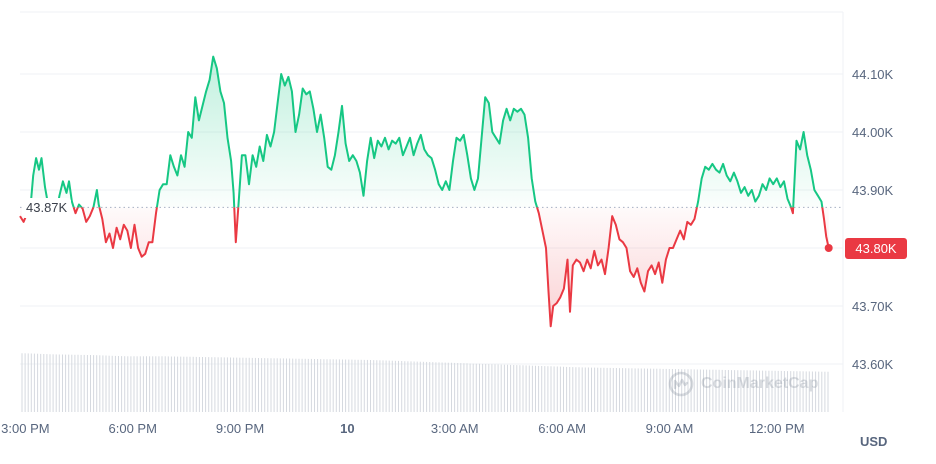  What do you see at coordinates (873, 74) in the screenshot?
I see `y-tick-label: 44.10K` at bounding box center [873, 74].